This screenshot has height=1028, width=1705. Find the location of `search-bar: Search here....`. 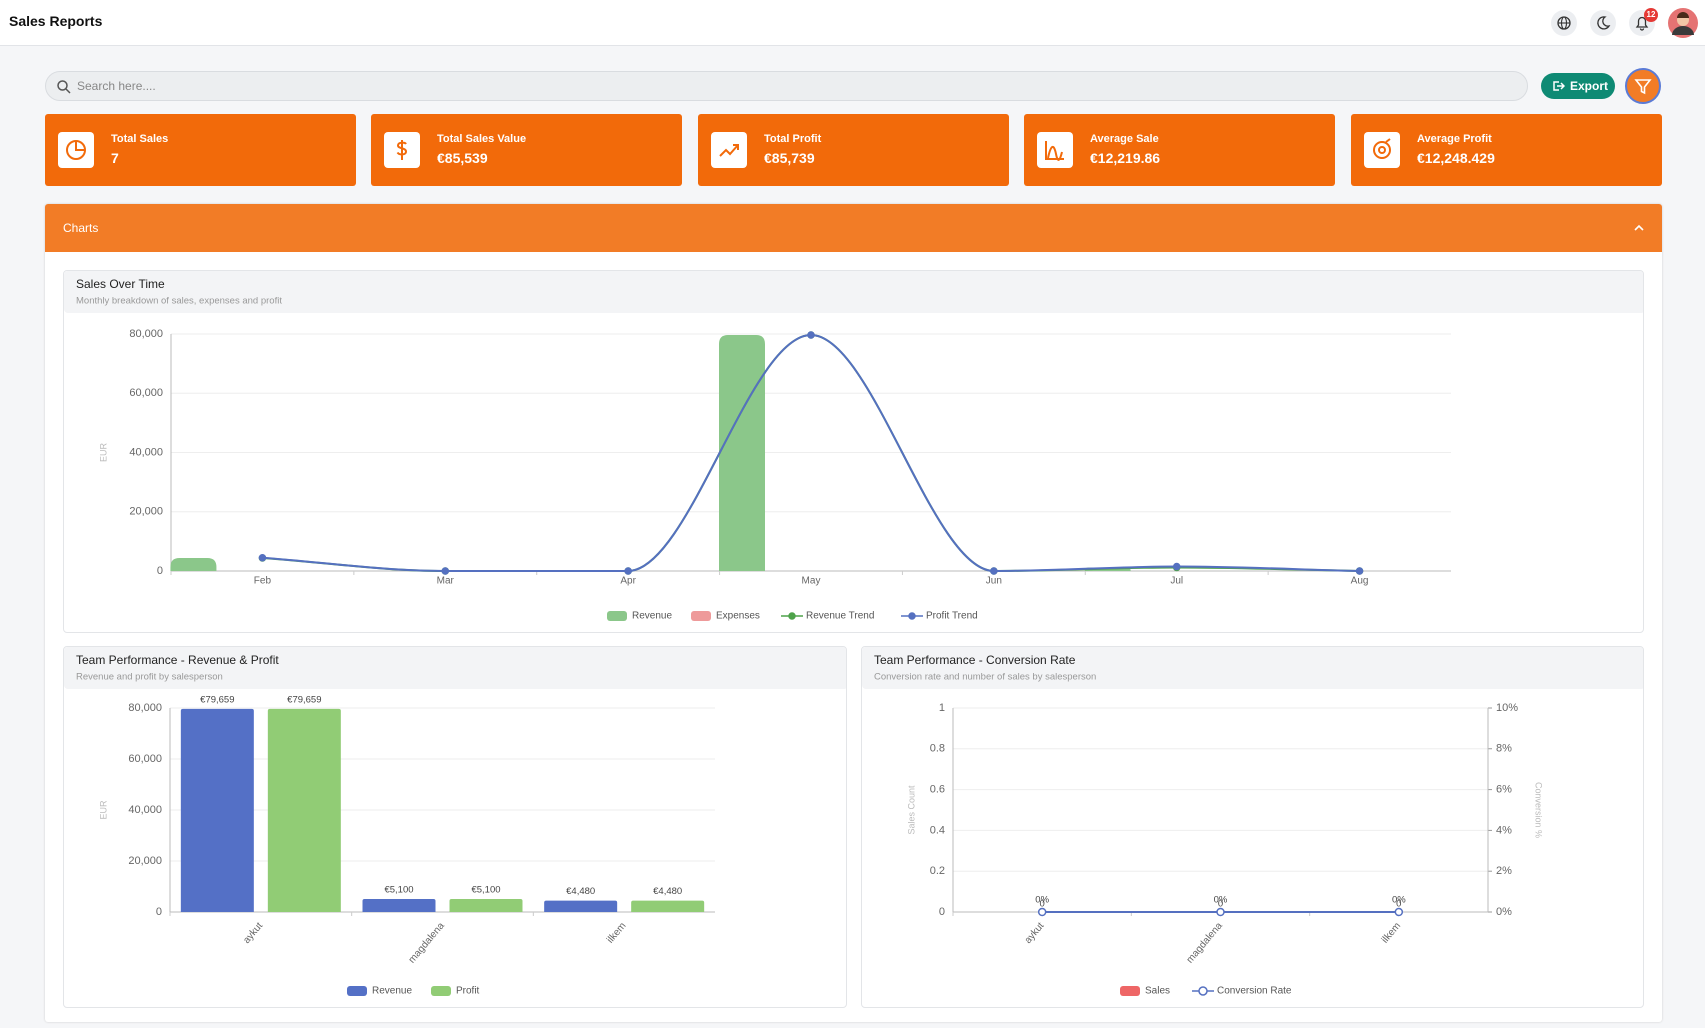

search-bar: Search here.... is located at coordinates (786, 86).